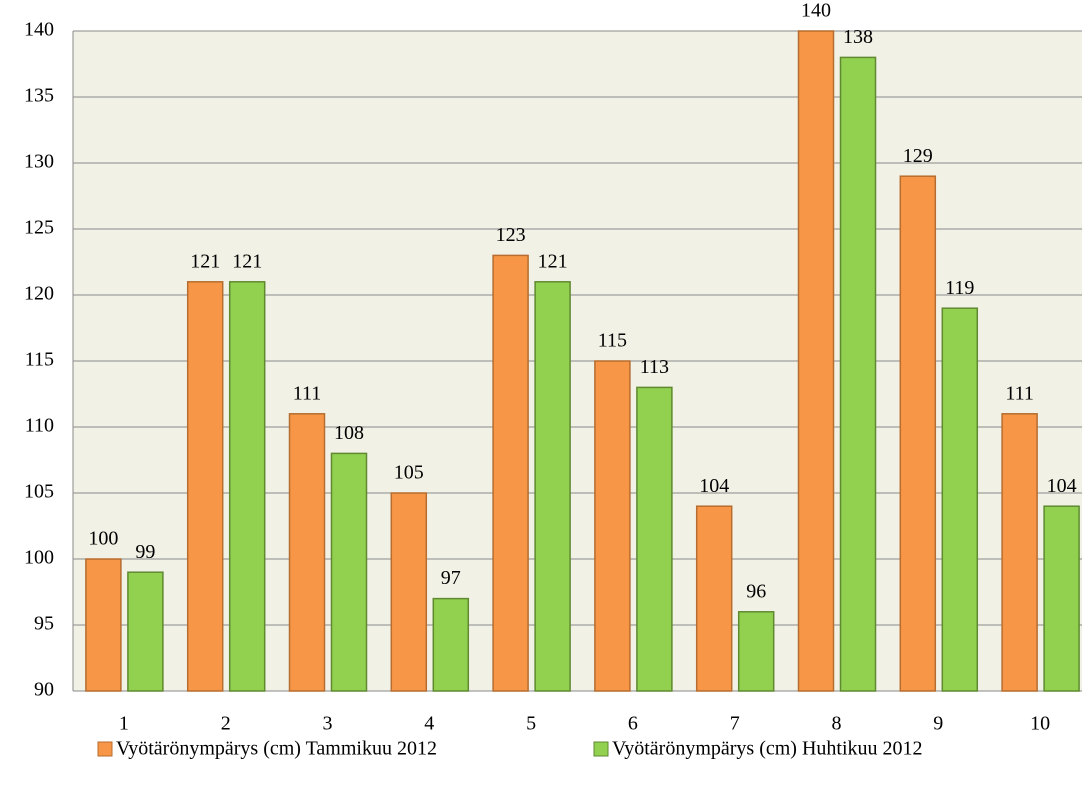  Describe the element at coordinates (938, 724) in the screenshot. I see `x-tick-label: 9` at that location.